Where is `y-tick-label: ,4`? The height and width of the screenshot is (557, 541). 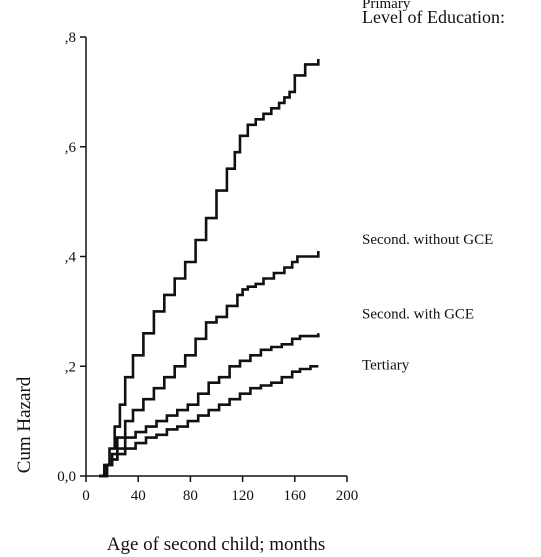 y-tick-label: ,4 is located at coordinates (71, 258).